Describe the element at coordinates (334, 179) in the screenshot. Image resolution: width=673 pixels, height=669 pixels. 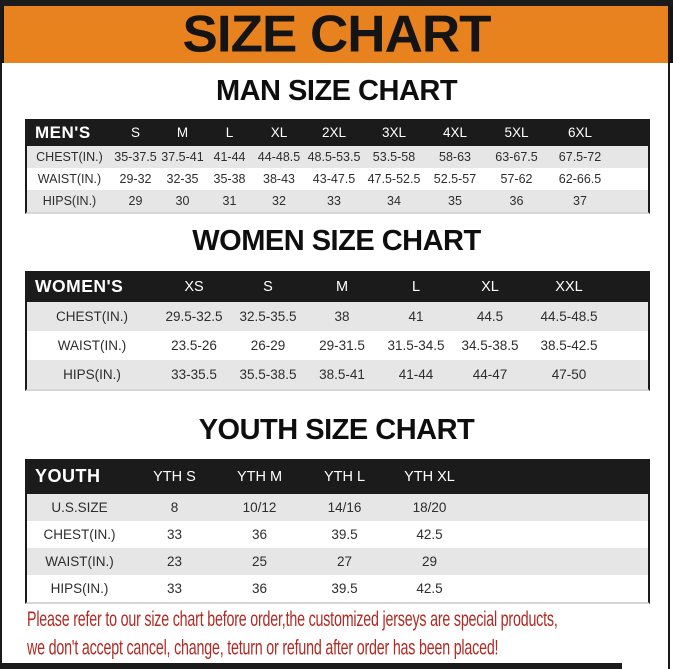
I see `value-cell: 43-47.5` at that location.